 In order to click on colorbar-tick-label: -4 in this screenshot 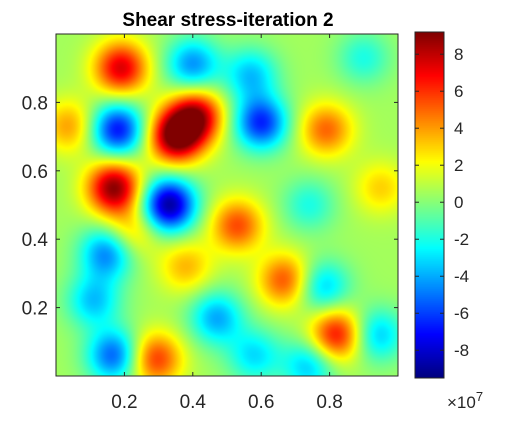, I will do `click(461, 276)`.